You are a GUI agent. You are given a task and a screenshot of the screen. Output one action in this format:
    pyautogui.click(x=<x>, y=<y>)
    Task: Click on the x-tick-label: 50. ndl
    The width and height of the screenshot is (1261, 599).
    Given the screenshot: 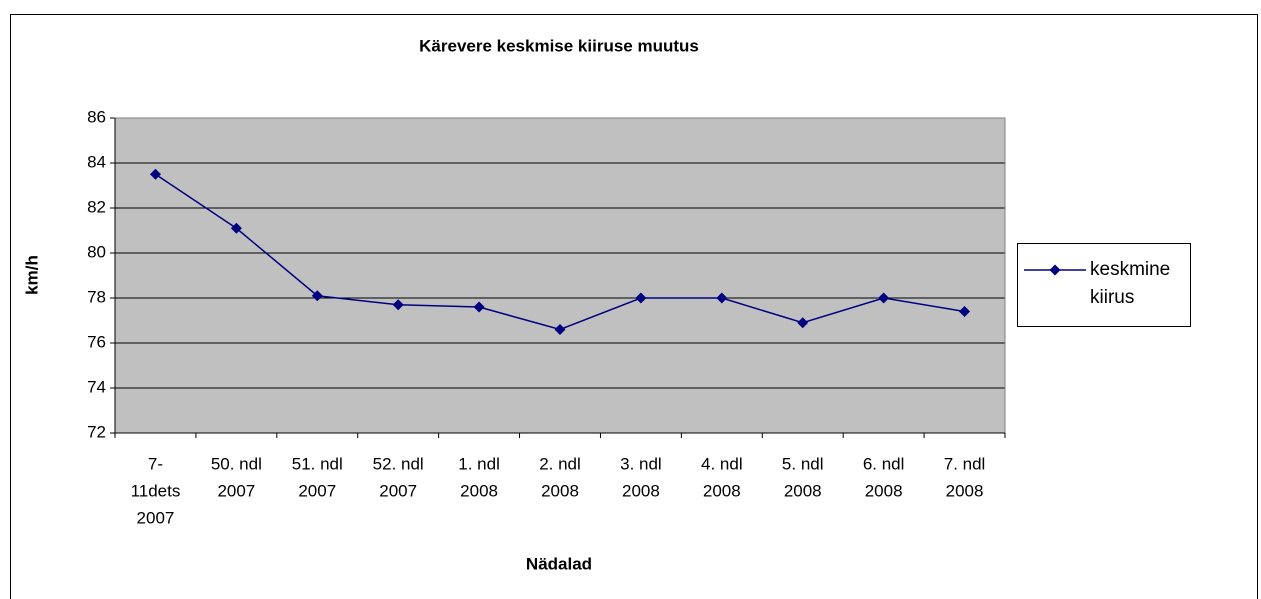 What is the action you would take?
    pyautogui.click(x=236, y=463)
    